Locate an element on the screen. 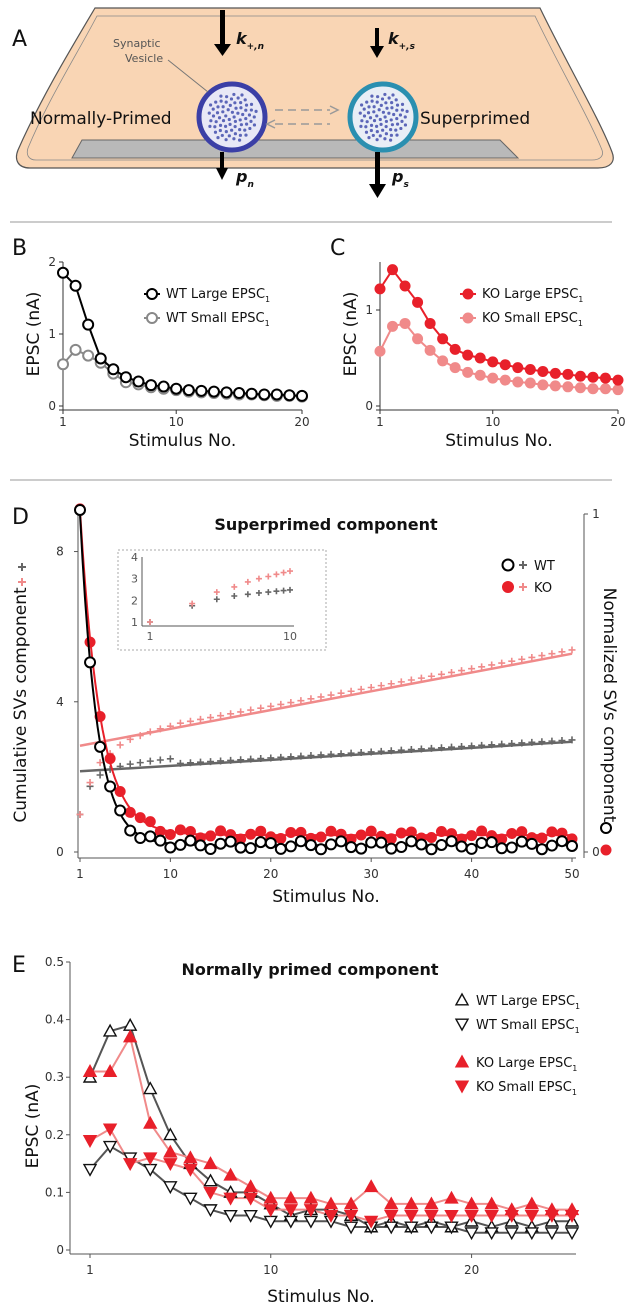 The height and width of the screenshot is (1312, 625). legend-entry-name: KO Small EPSC is located at coordinates (524, 1087).